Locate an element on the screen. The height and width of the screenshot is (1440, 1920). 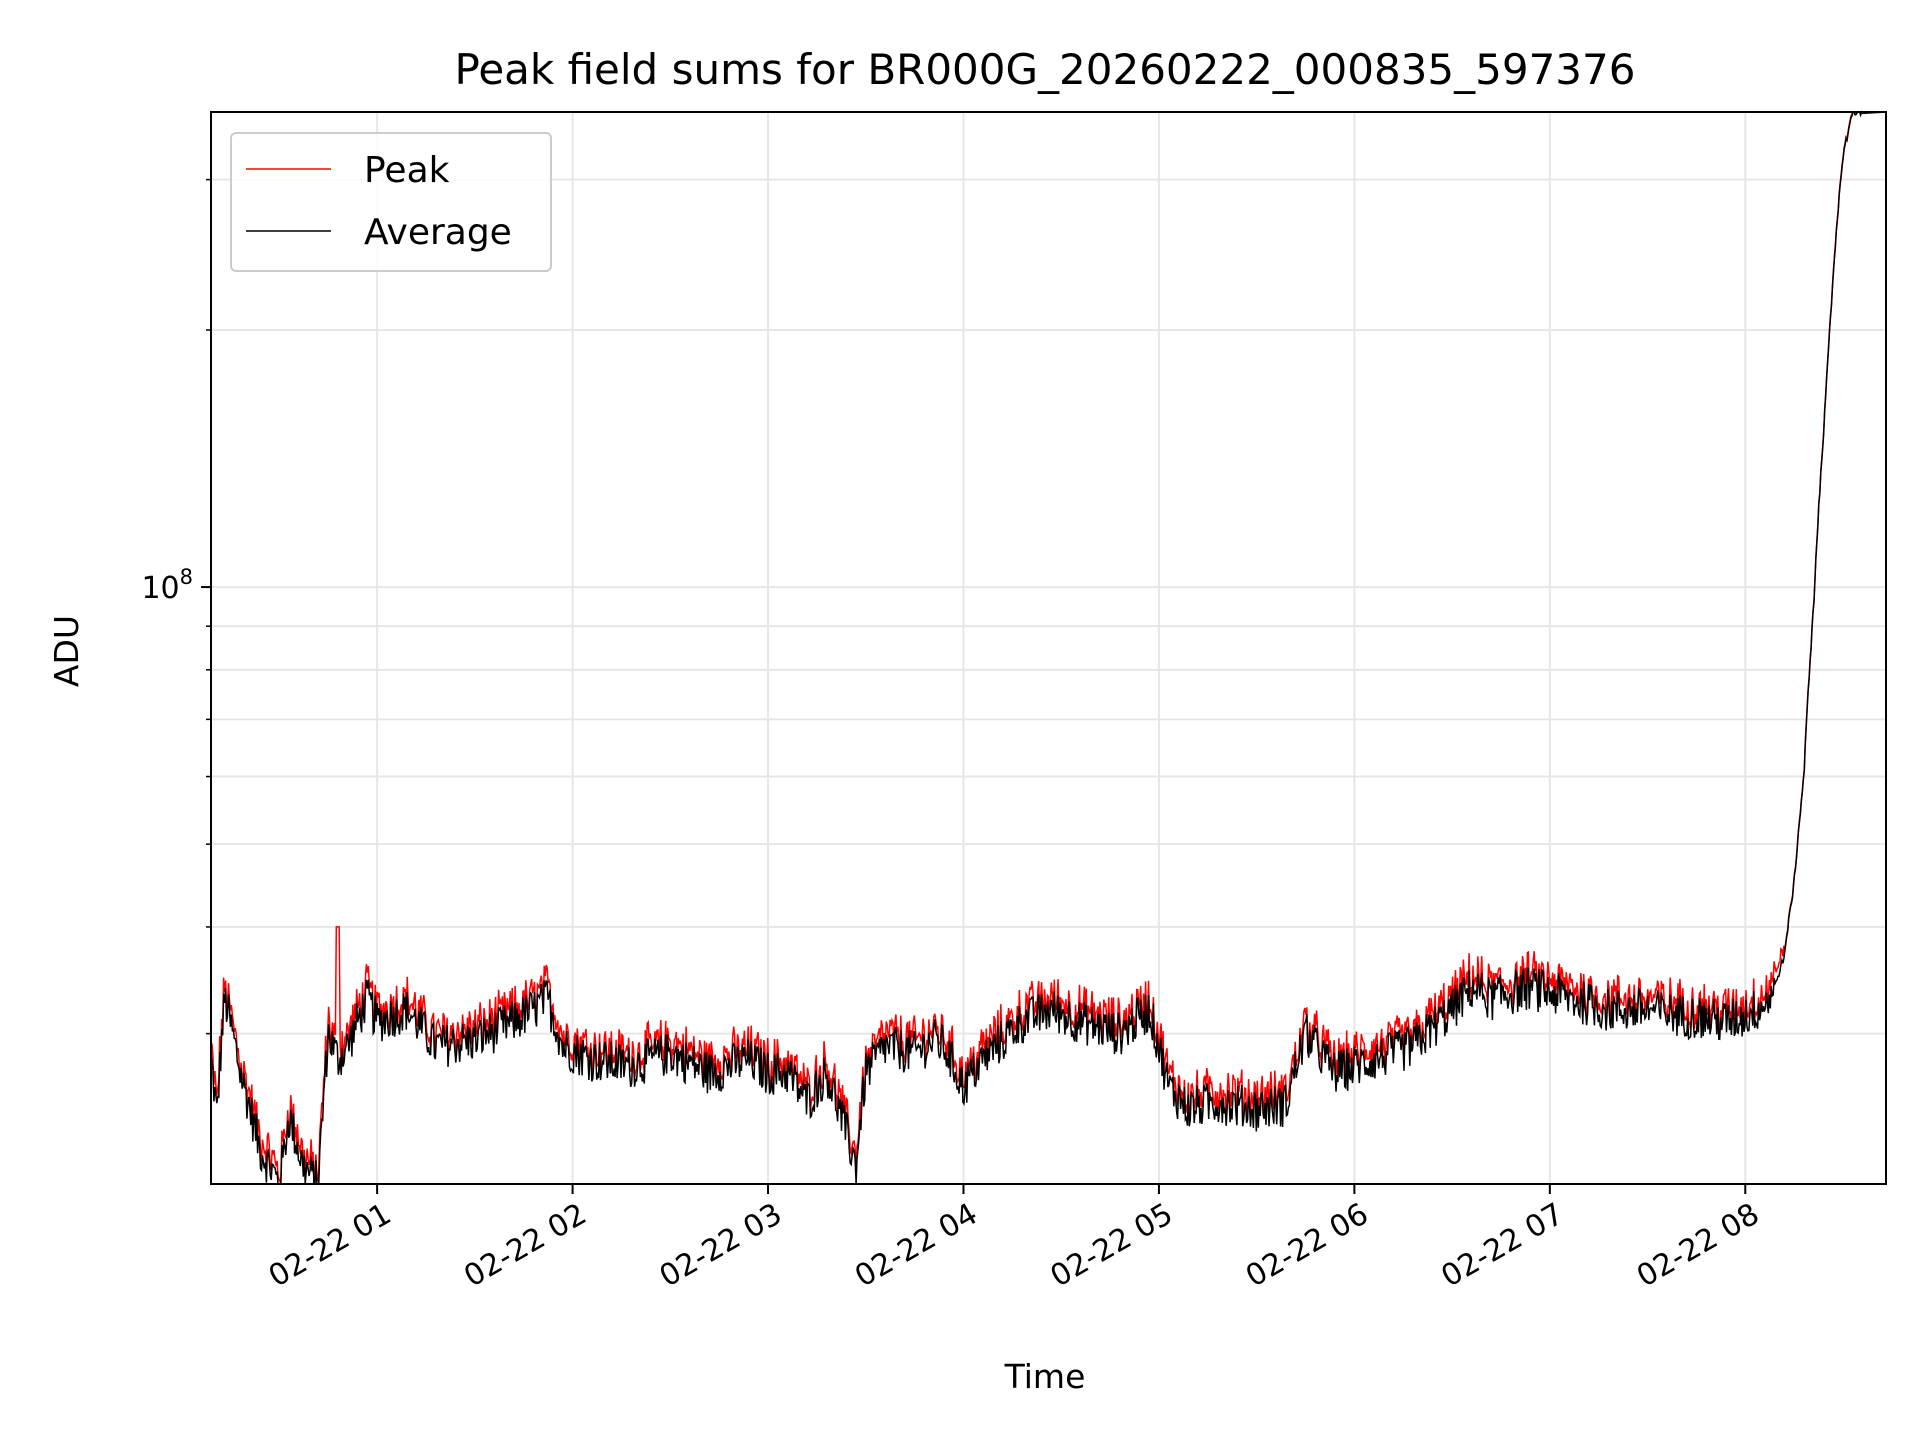
y-axis-label: ADU is located at coordinates (66, 651).